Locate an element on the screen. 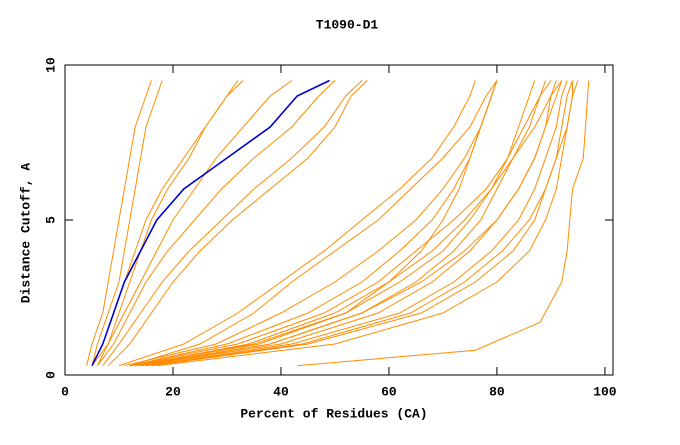 The height and width of the screenshot is (445, 680). x-axis-label: Percent of Residues (CA) is located at coordinates (333, 413).